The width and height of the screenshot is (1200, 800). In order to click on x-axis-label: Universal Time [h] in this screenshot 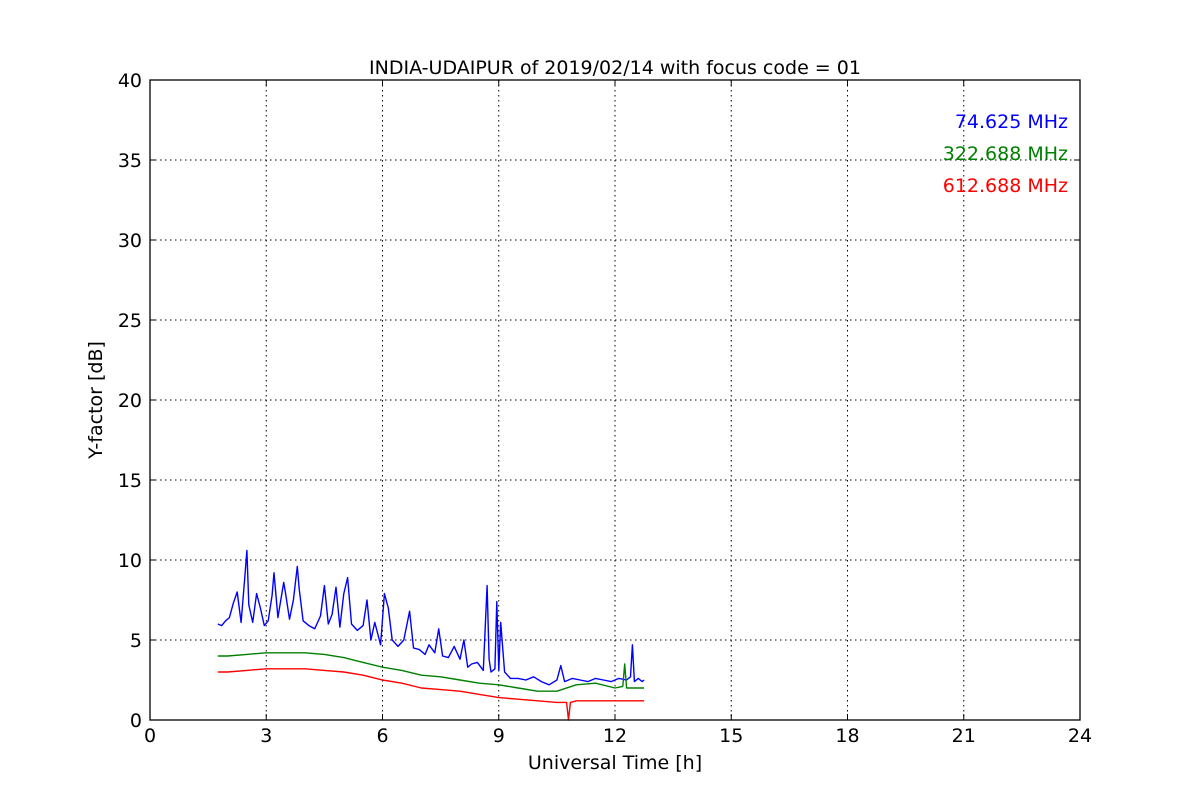, I will do `click(615, 763)`.